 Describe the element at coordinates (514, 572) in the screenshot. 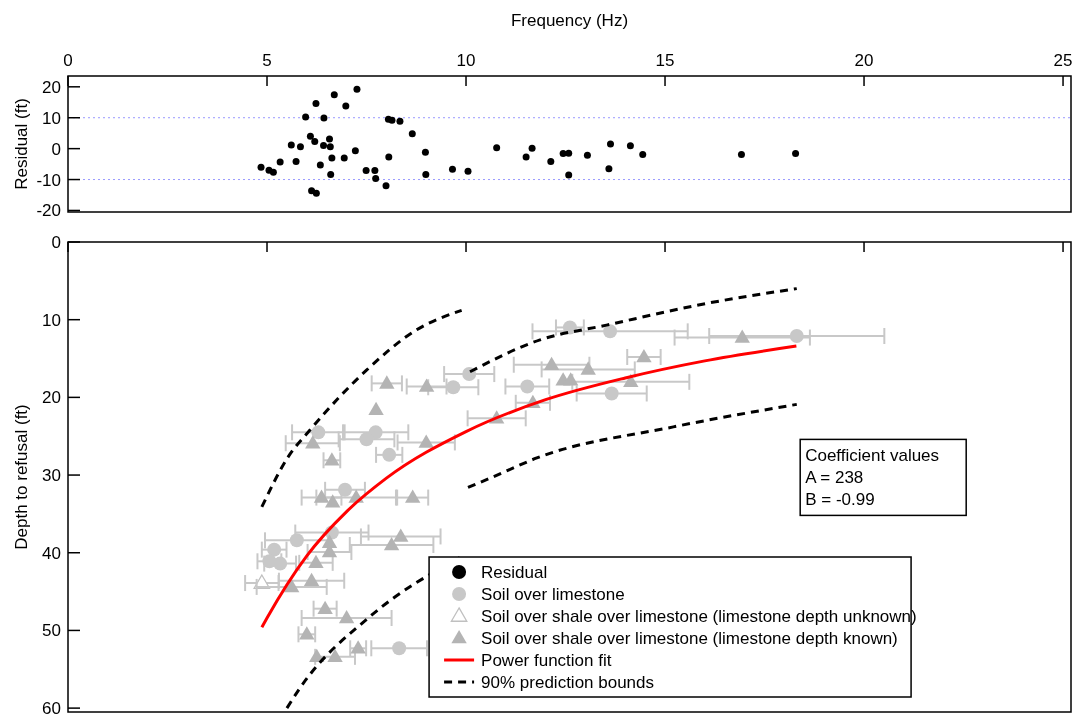

I see `text: Residual` at that location.